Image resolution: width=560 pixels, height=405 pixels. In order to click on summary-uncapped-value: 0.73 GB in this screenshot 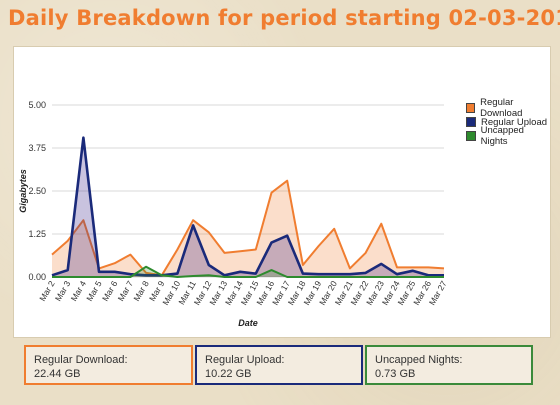, I will do `click(395, 374)`.